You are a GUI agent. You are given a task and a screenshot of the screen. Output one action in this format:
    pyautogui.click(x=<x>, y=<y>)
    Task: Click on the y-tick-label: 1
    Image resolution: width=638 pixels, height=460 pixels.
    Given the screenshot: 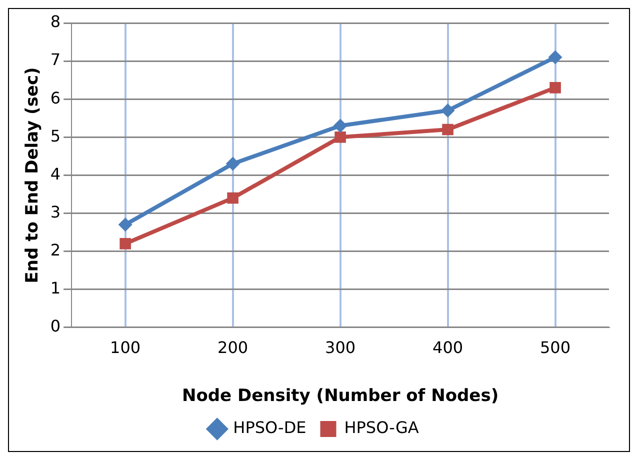 What is the action you would take?
    pyautogui.click(x=55, y=288)
    